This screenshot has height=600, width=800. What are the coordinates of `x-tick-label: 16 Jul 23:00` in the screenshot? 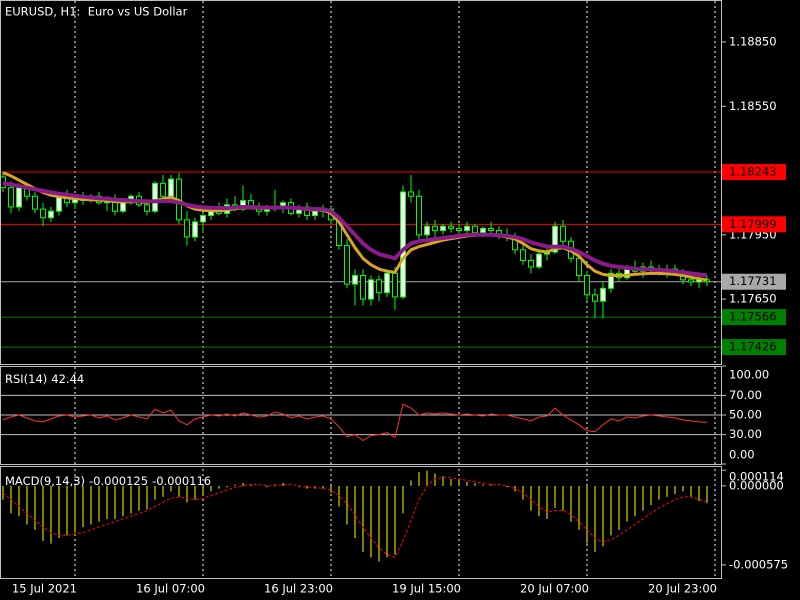 It's located at (298, 589).